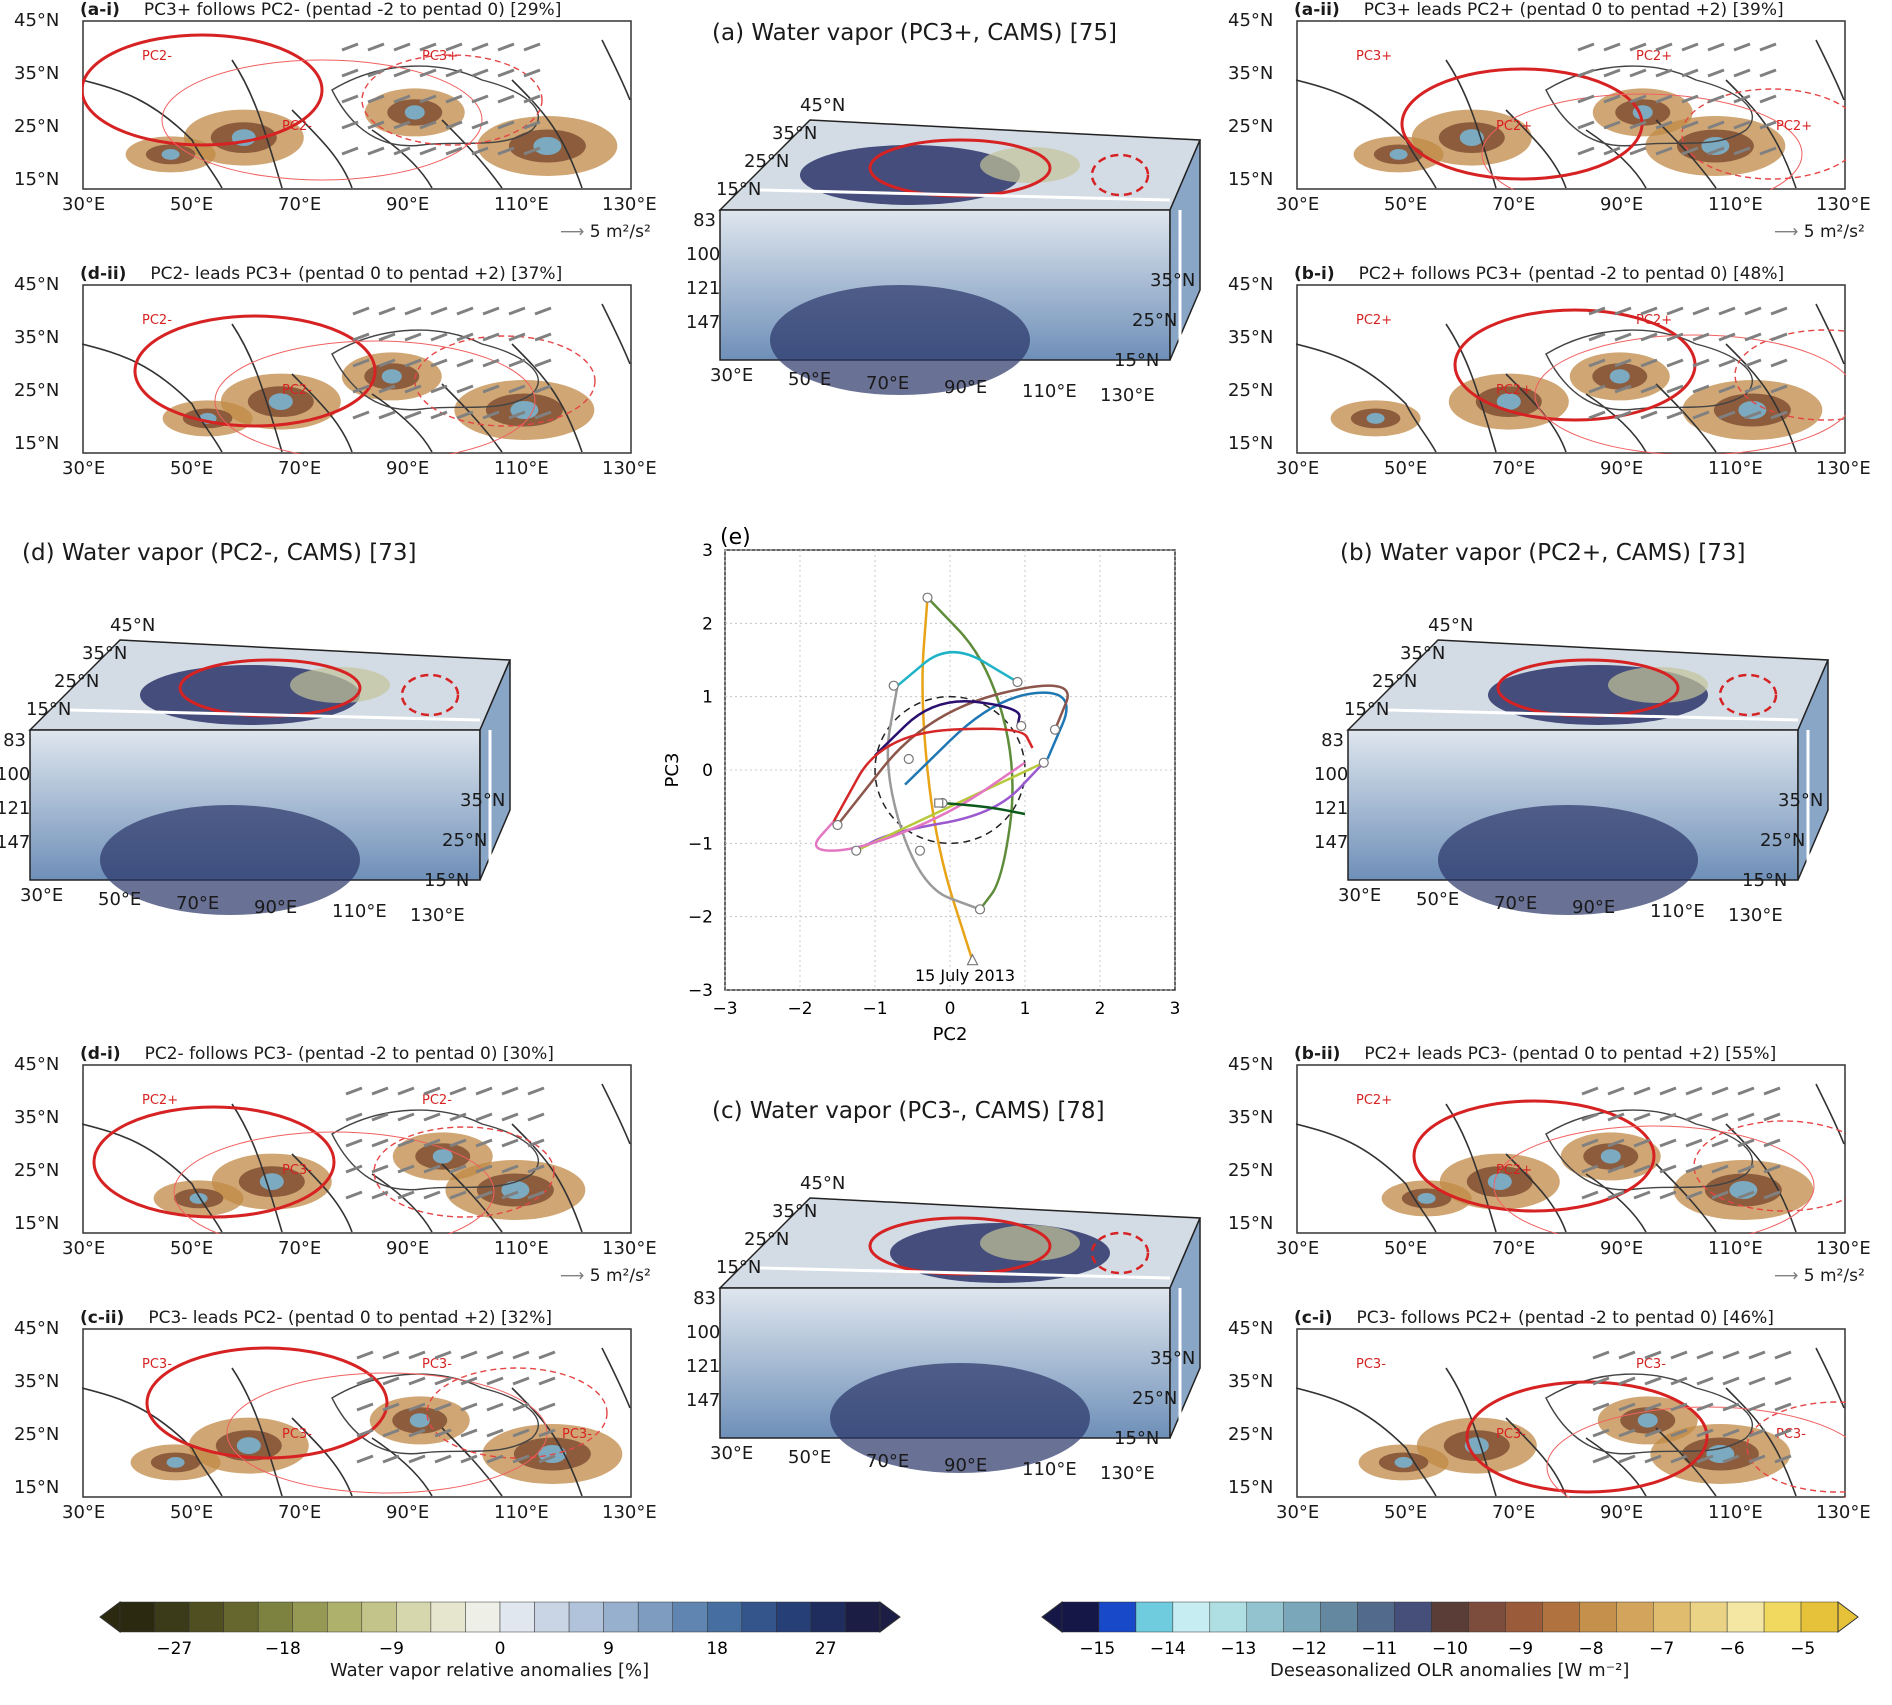 This screenshot has height=1705, width=1892. I want to click on box-lon-label: 90°E, so click(1594, 907).